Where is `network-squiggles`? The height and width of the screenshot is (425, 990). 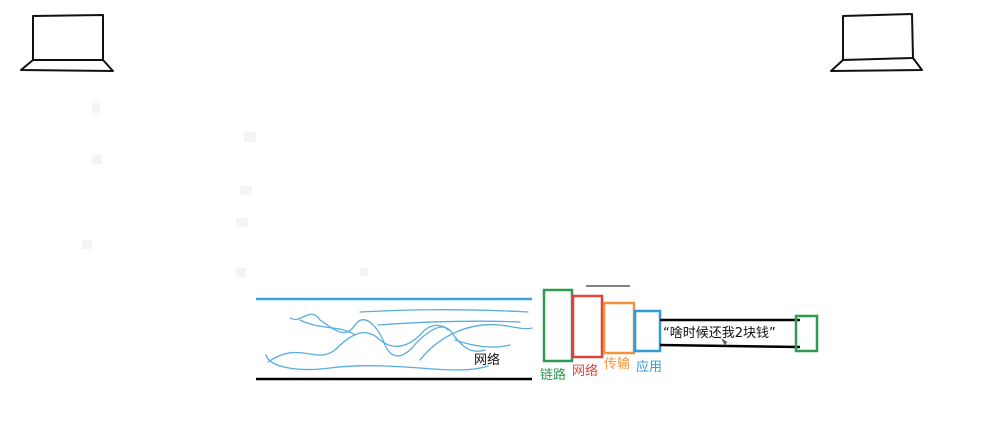
network-squiggles is located at coordinates (399, 340).